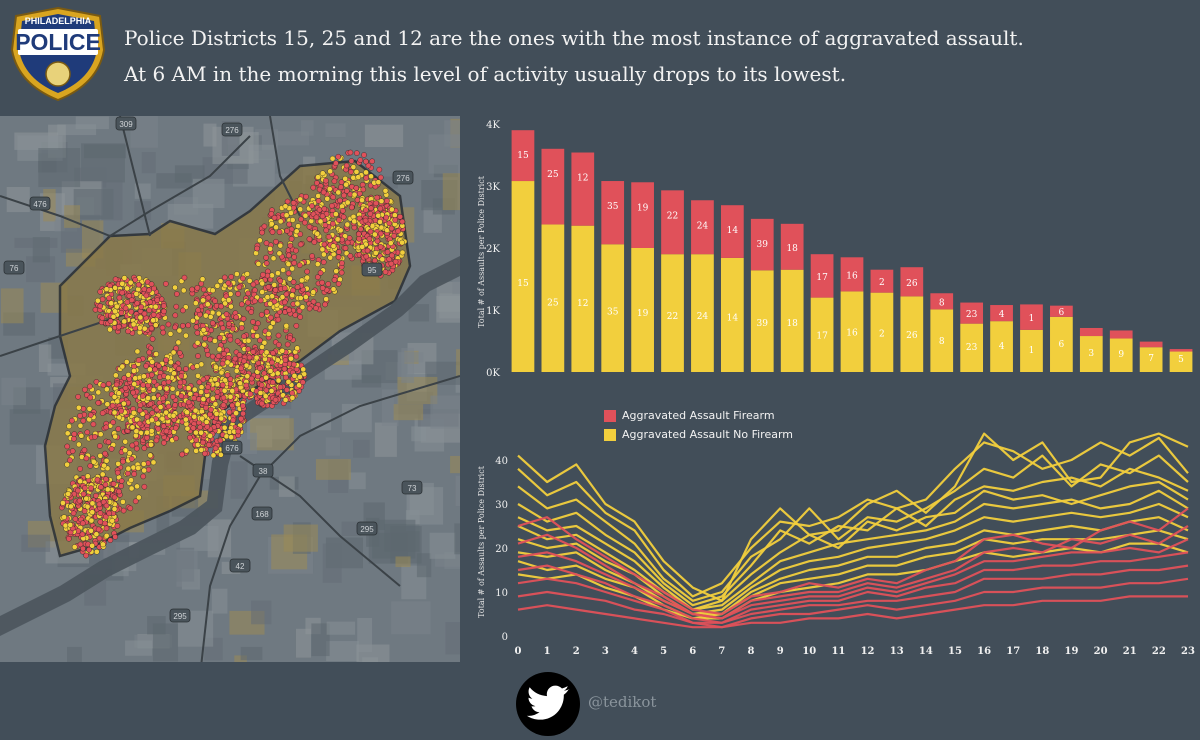 The image size is (1200, 740). What do you see at coordinates (1032, 351) in the screenshot?
I see `bar-label-no-firearm: 1` at bounding box center [1032, 351].